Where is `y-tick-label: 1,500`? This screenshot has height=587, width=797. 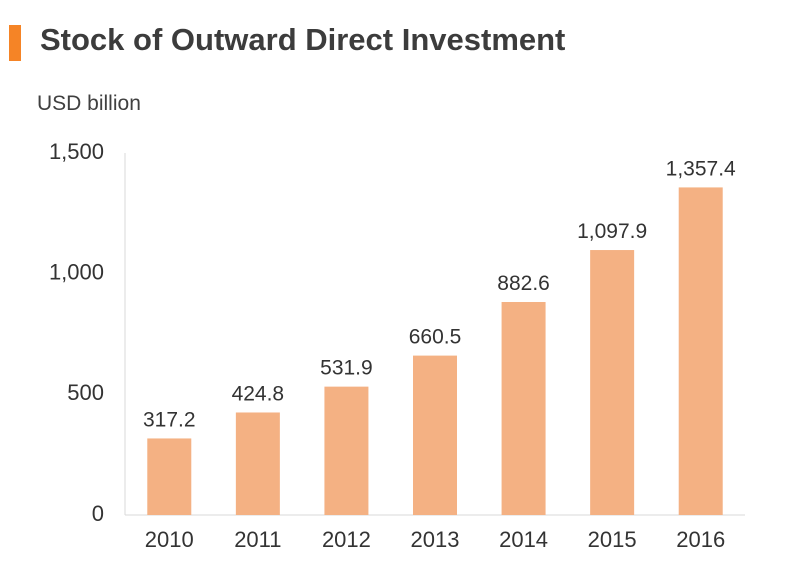 y-tick-label: 1,500 is located at coordinates (76, 151).